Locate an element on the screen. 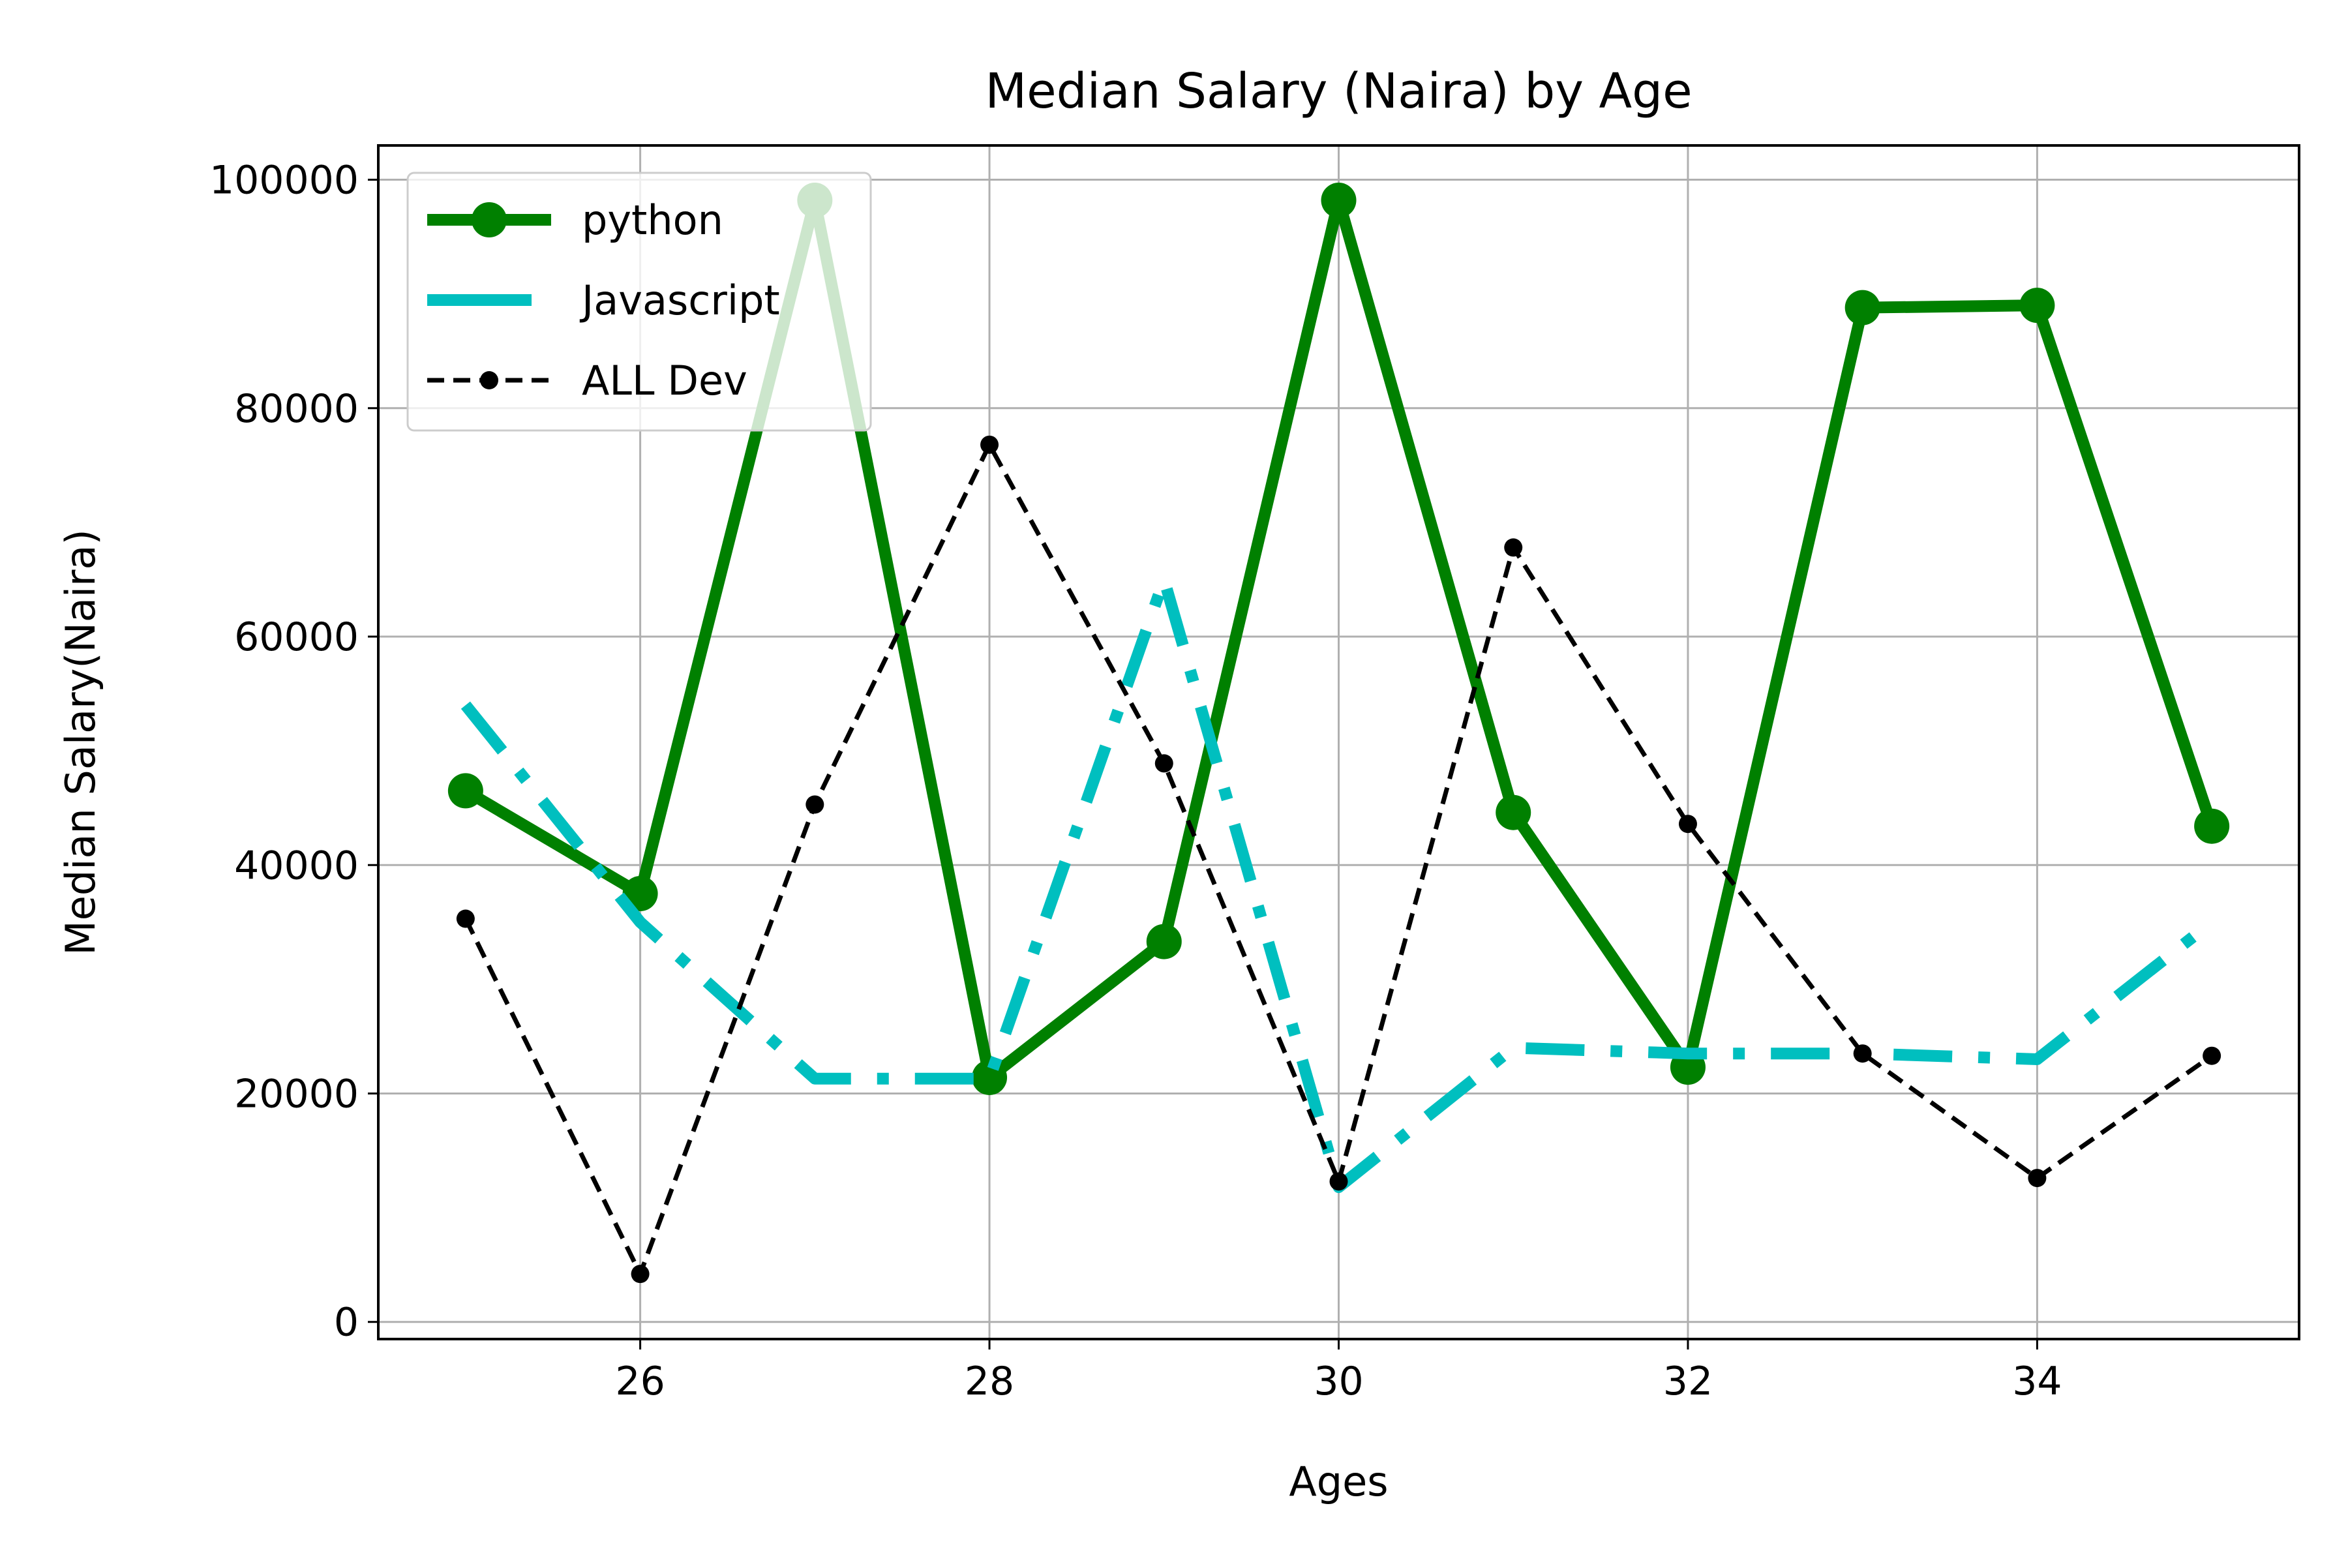  x-tick-label: 32 is located at coordinates (1688, 1381).